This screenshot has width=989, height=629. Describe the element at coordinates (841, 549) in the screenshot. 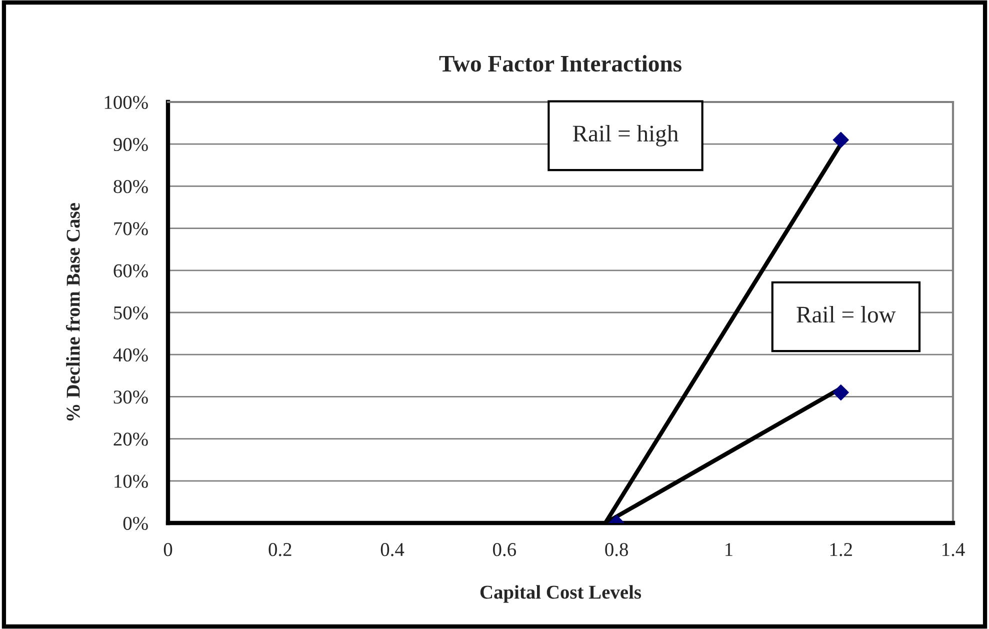

I see `x-tick-label: 1.2` at that location.